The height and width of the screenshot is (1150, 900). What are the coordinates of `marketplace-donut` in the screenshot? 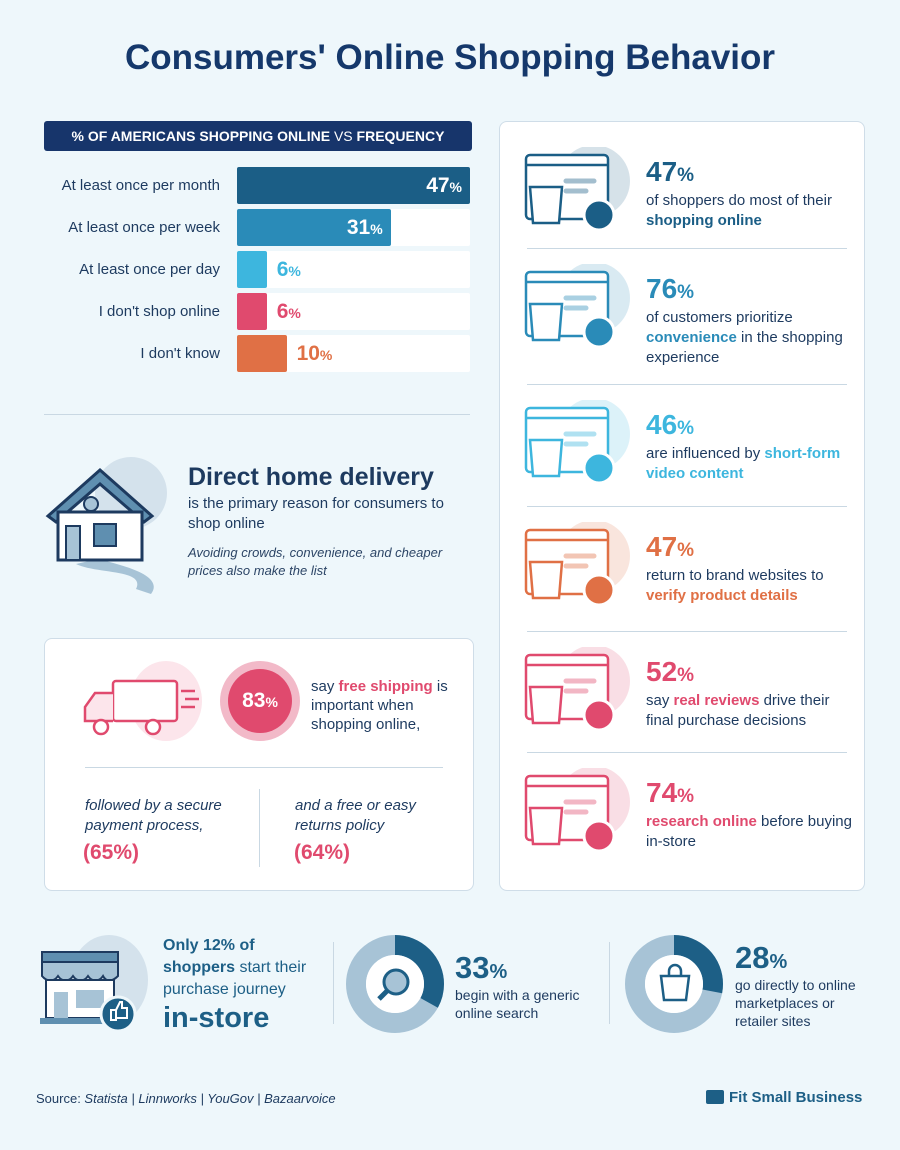 It's located at (674, 984).